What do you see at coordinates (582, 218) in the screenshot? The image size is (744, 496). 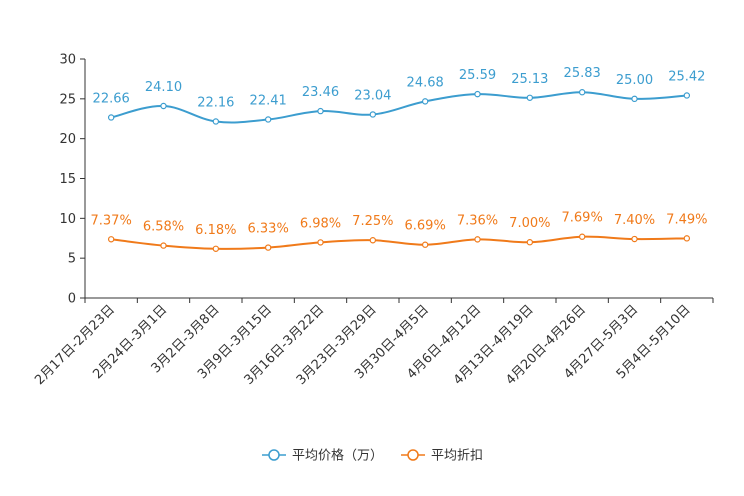 I see `data-label: 7.69%` at bounding box center [582, 218].